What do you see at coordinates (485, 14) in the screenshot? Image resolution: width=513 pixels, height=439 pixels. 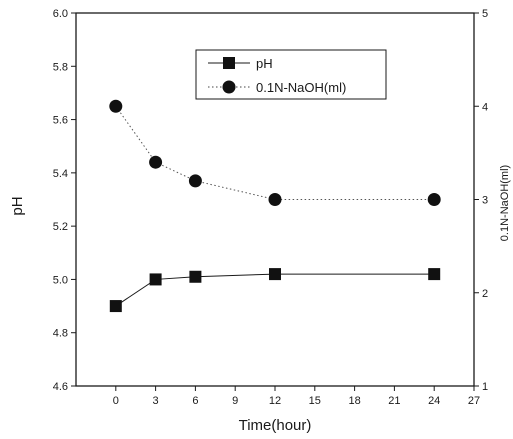 I see `right-y-tick-label: 5` at bounding box center [485, 14].